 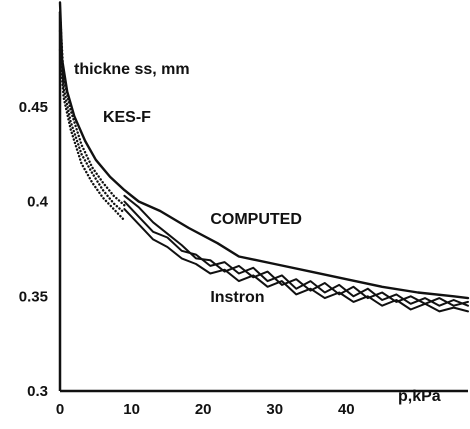 I want to click on annotation-label: COMPUTED, so click(x=256, y=219).